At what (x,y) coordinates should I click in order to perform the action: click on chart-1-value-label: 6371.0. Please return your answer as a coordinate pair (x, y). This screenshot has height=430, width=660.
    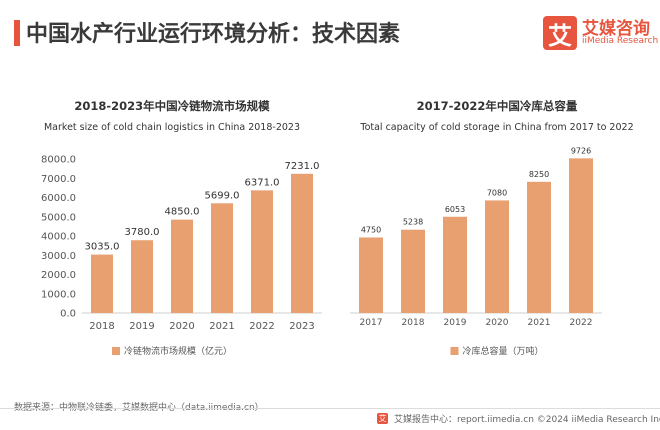
    Looking at the image, I should click on (262, 182).